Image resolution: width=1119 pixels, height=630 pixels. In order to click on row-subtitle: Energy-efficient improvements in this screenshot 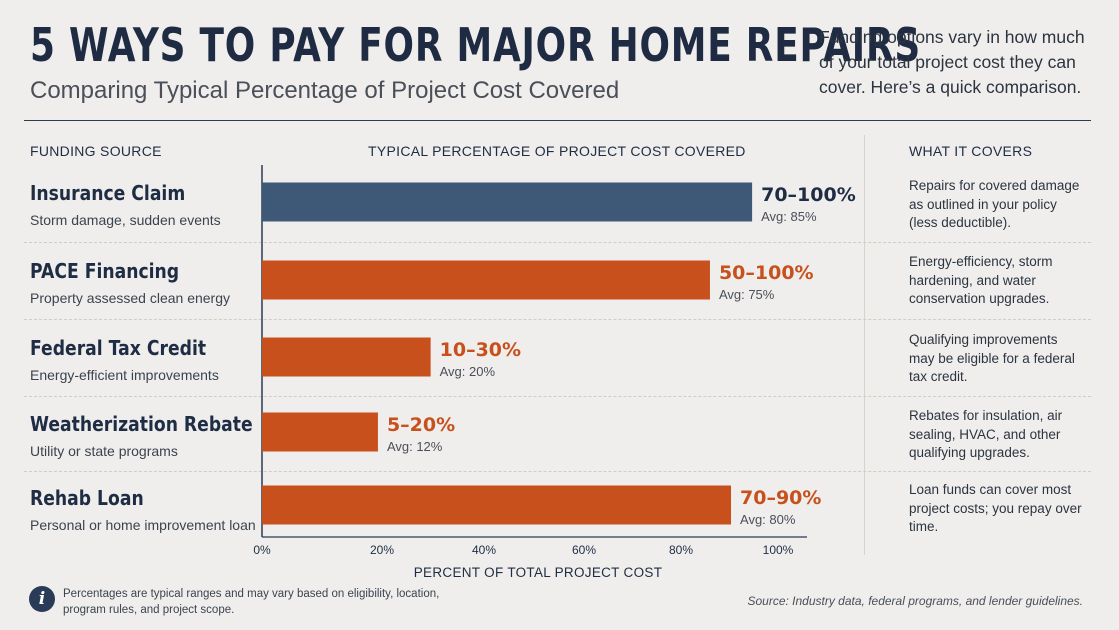, I will do `click(124, 375)`.